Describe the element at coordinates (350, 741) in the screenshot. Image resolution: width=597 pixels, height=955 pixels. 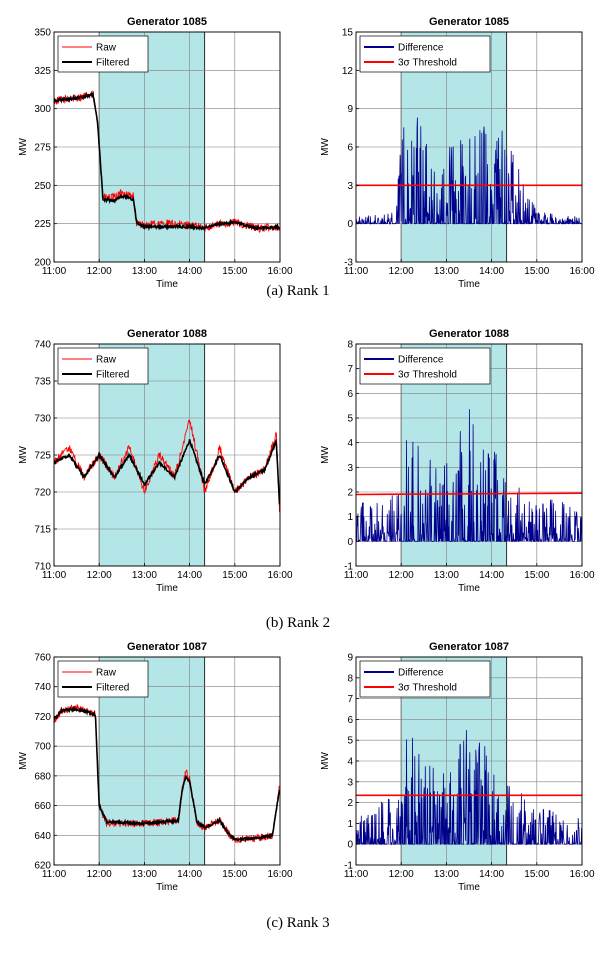
I see `y-tick-label: 5` at that location.